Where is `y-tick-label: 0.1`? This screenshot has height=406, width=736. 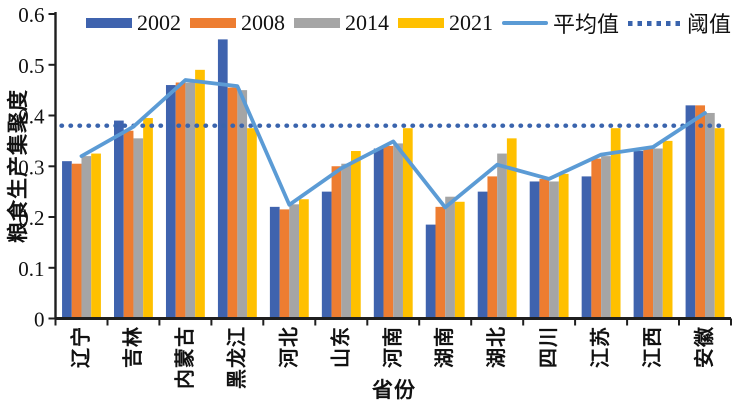 y-tick-label: 0.1 is located at coordinates (31, 269).